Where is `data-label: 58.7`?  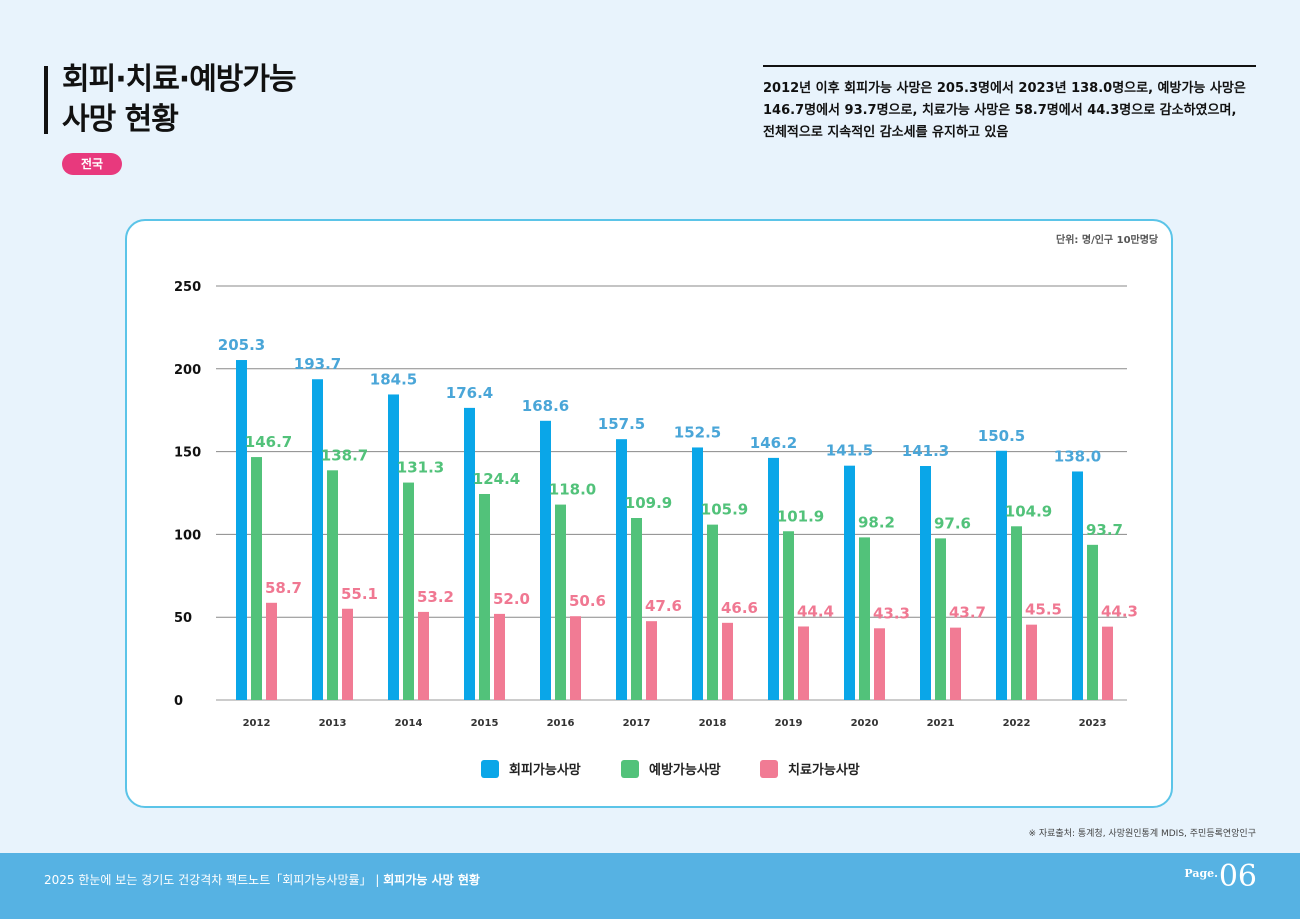 data-label: 58.7 is located at coordinates (283, 588).